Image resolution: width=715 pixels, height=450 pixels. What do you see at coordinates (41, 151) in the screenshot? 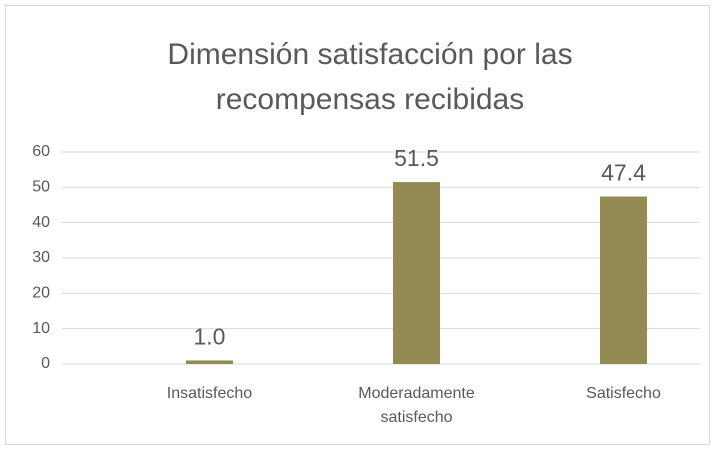
I see `y-tick-label: 60` at bounding box center [41, 151].